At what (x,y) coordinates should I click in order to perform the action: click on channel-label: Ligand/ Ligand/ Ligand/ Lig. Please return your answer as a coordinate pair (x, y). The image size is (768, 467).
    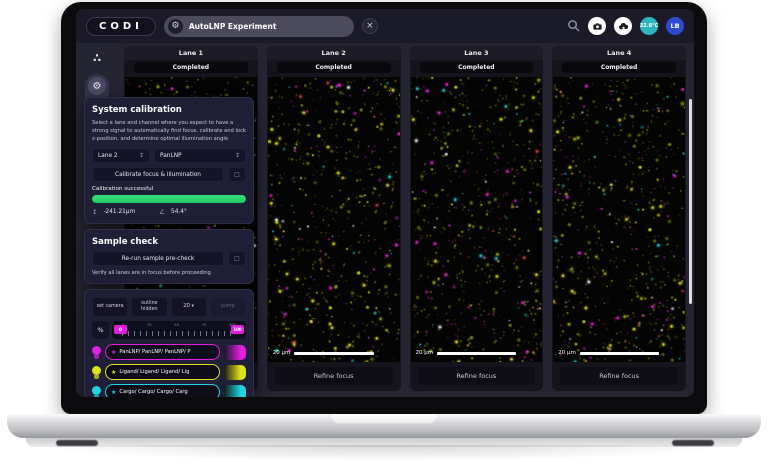
    Looking at the image, I should click on (154, 372).